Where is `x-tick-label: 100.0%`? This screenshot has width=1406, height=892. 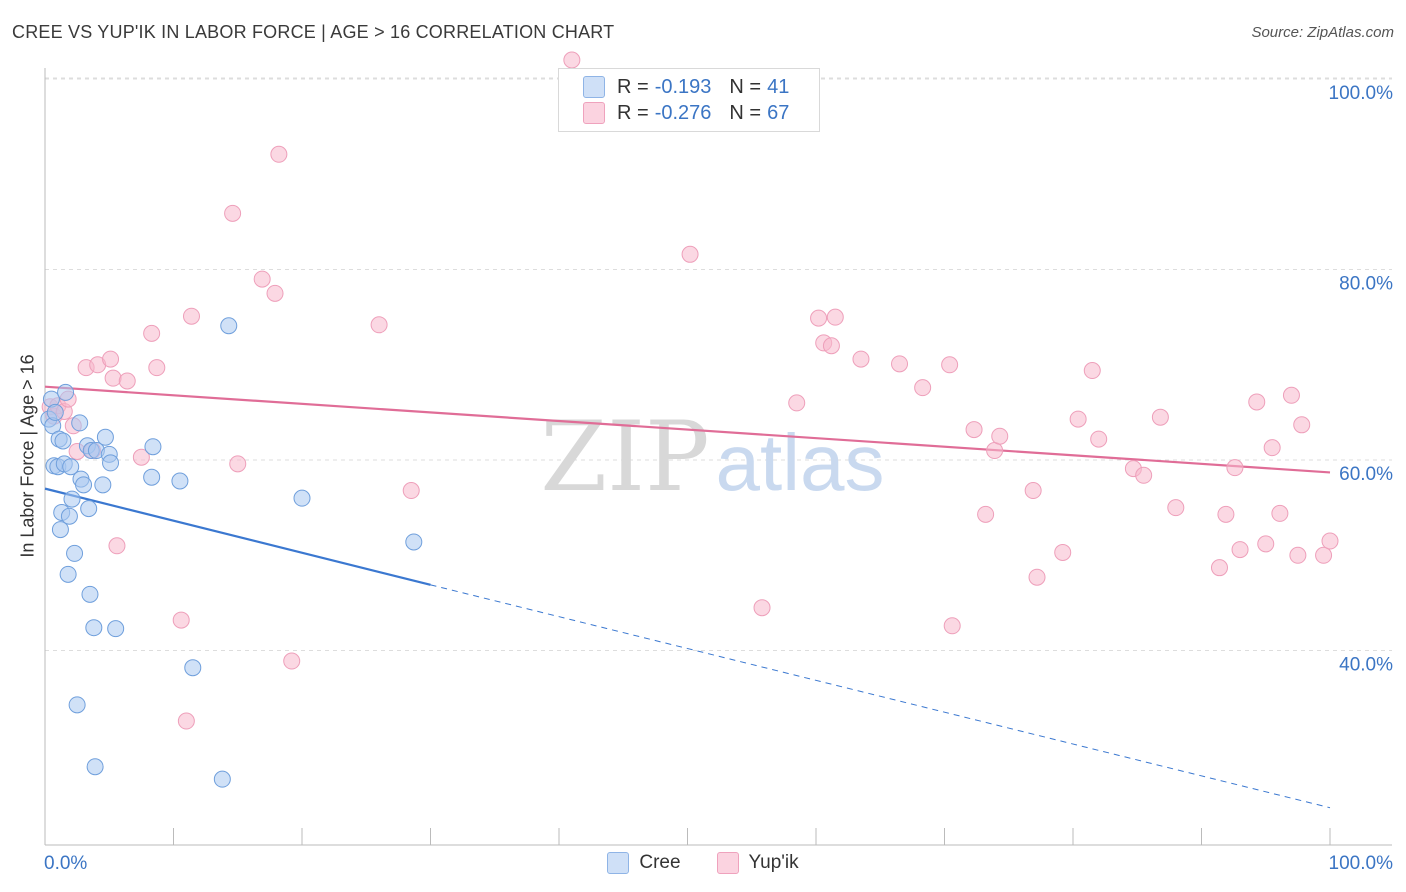
x-tick-label: 100.0% is located at coordinates (1361, 863).